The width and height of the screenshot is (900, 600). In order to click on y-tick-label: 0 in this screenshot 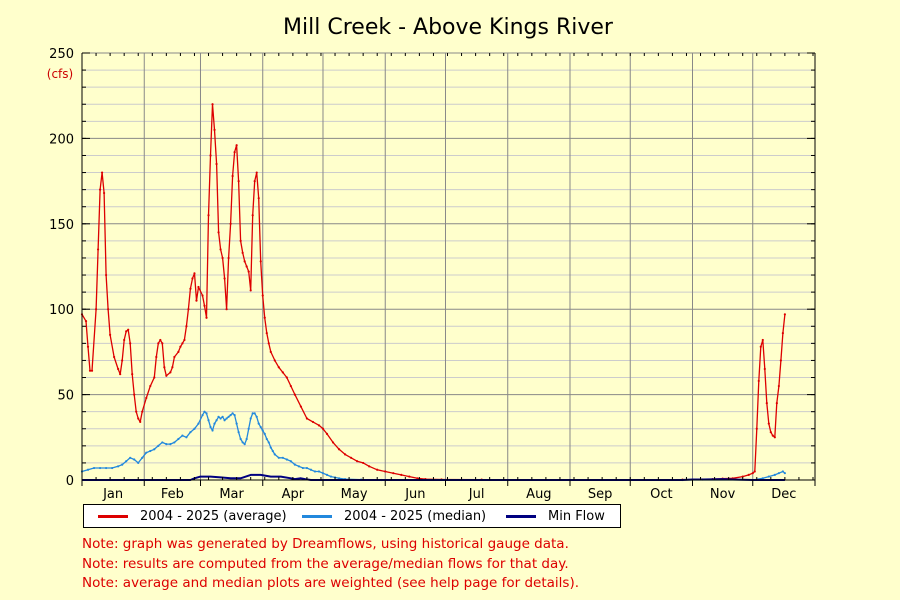, I will do `click(70, 481)`.